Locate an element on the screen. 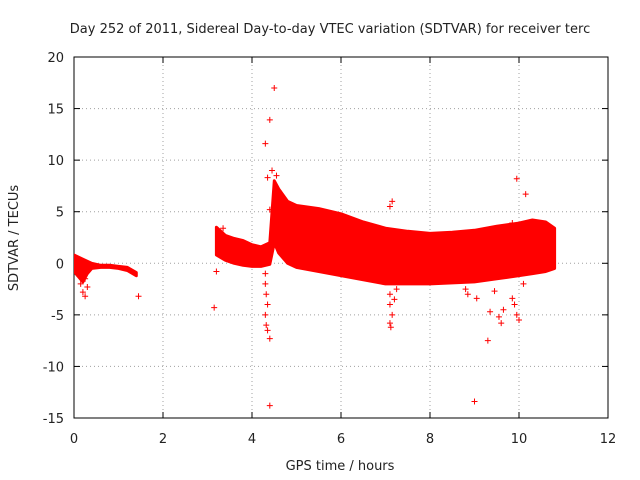 The height and width of the screenshot is (480, 640). y-tick-label: -5 is located at coordinates (57, 316).